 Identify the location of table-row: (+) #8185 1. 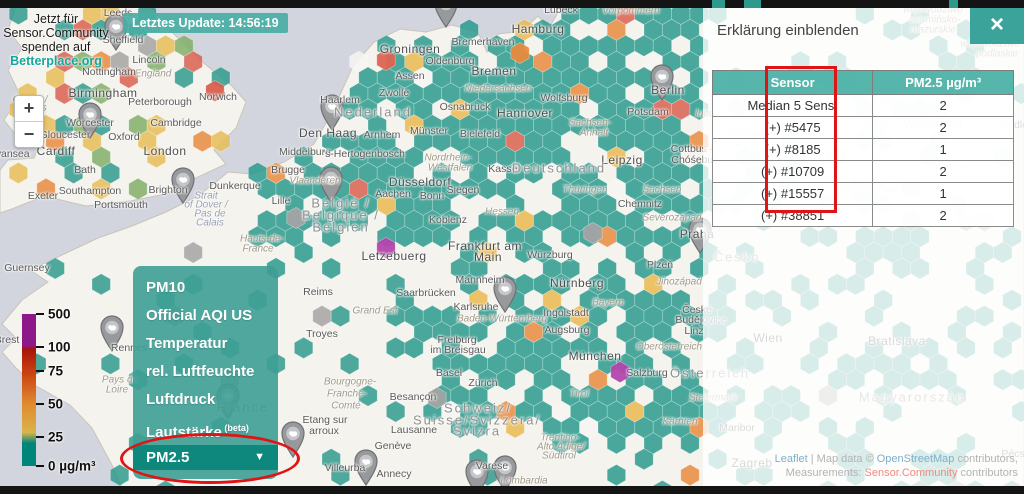
(862, 149).